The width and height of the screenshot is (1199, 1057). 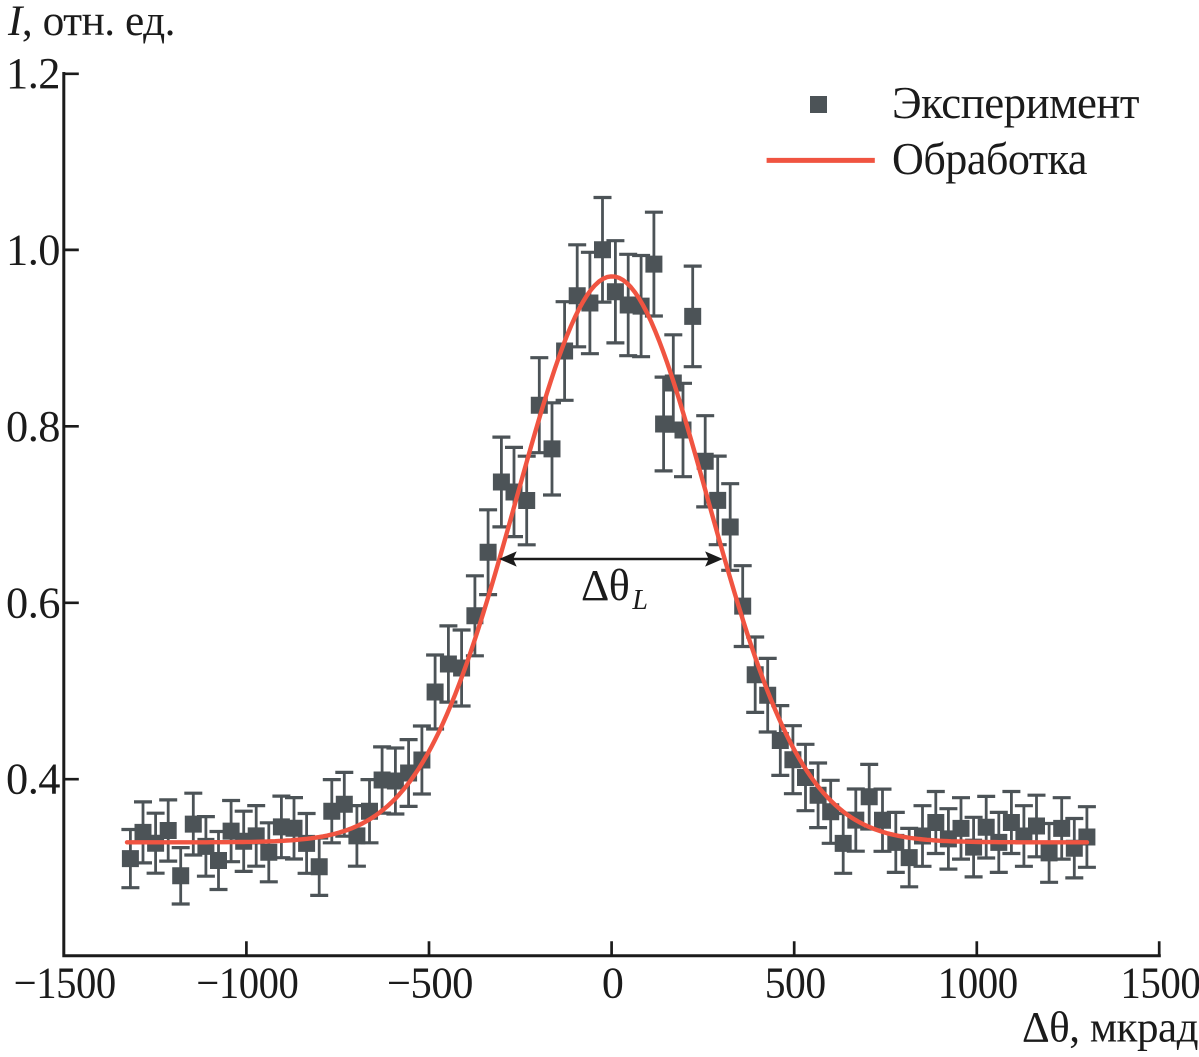 What do you see at coordinates (990, 159) in the screenshot?
I see `svg-text: Обработка` at bounding box center [990, 159].